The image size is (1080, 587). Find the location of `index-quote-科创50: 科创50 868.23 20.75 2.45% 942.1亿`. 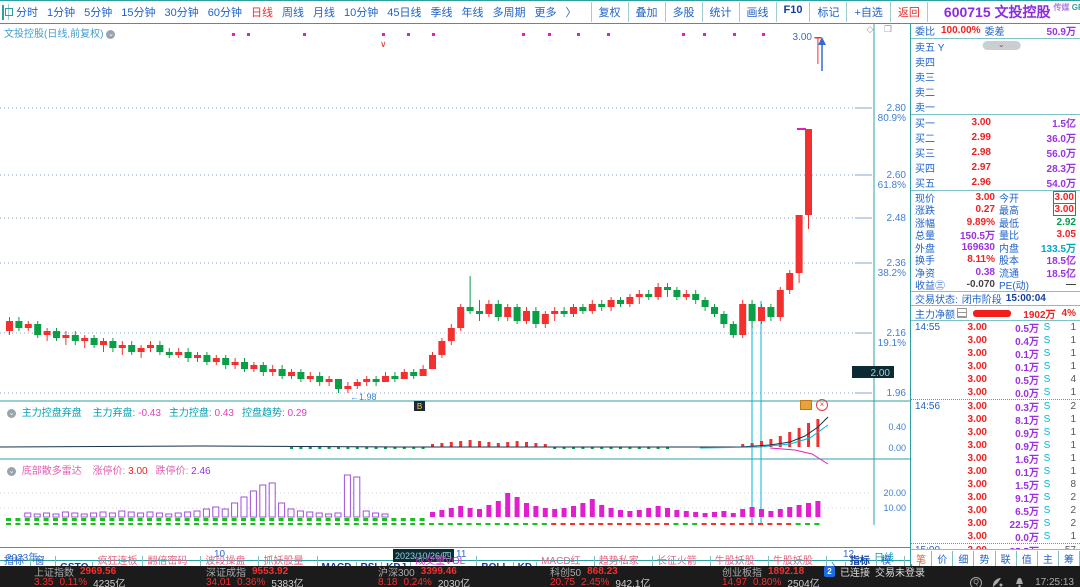

index-quote-科创50: 科创50 868.23 20.75 2.45% 942.1亿 is located at coordinates (602, 576).